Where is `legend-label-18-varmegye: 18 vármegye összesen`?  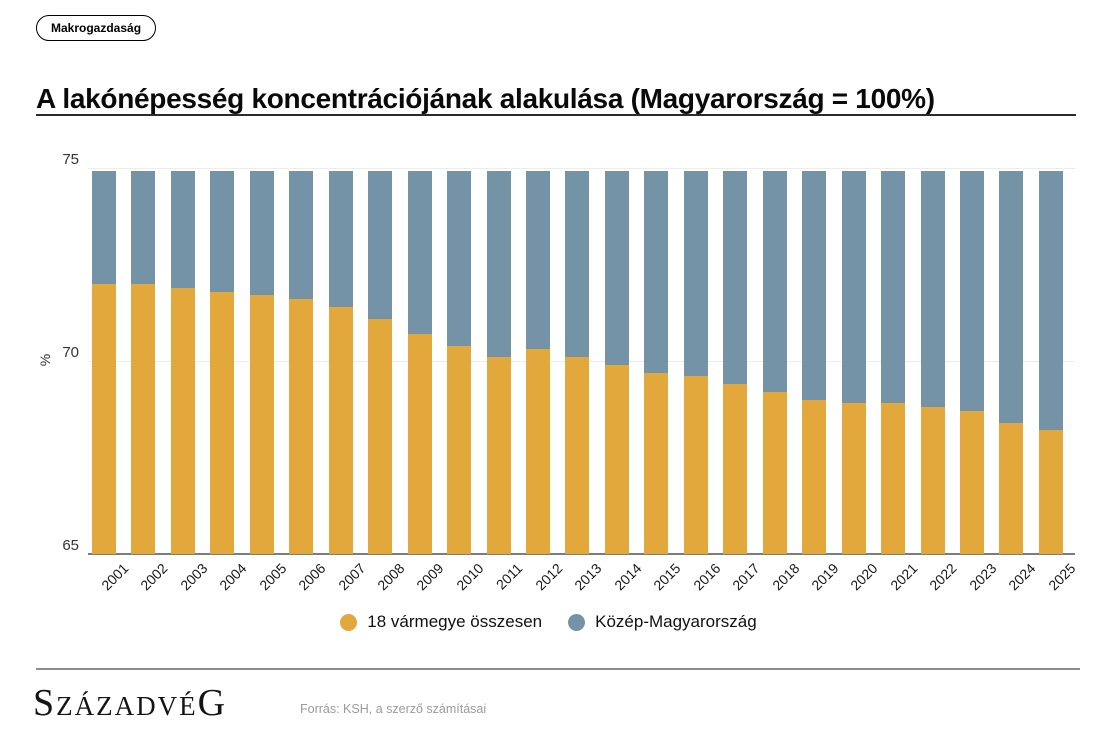
legend-label-18-varmegye: 18 vármegye összesen is located at coordinates (455, 621).